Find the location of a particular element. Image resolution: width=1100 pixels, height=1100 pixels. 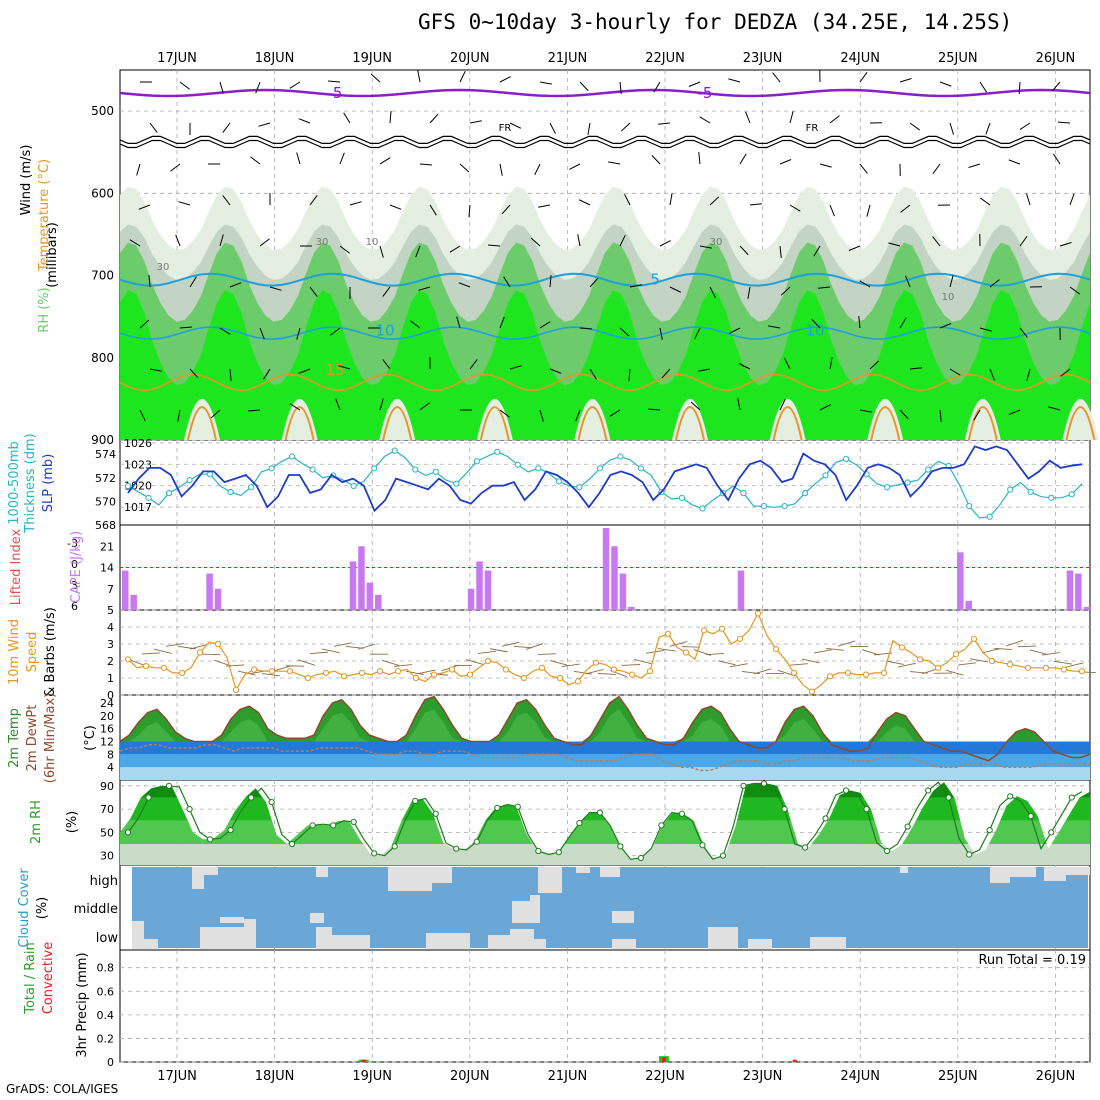

temp-band-blue is located at coordinates (605, 761).